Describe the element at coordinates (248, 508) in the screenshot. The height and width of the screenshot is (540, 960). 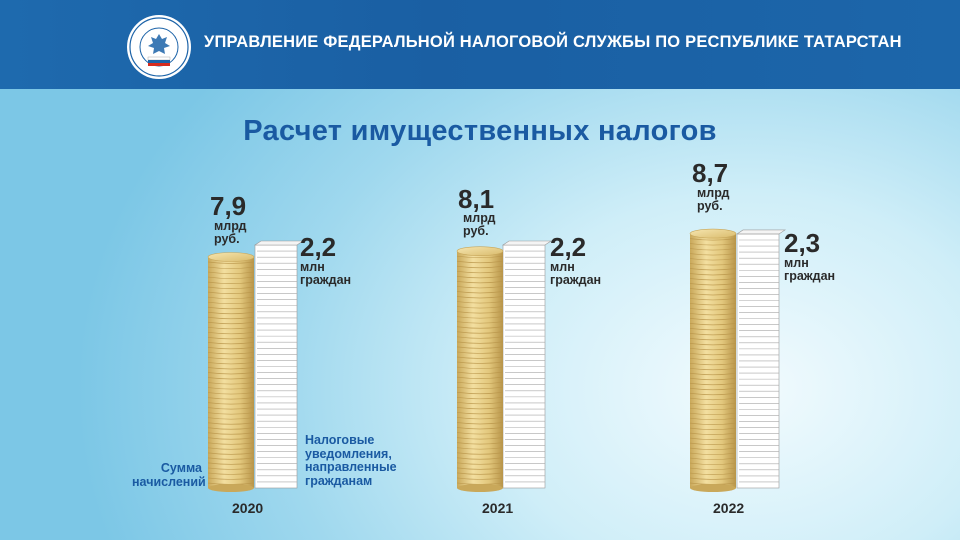
I see `year-label-2020: 2020` at that location.